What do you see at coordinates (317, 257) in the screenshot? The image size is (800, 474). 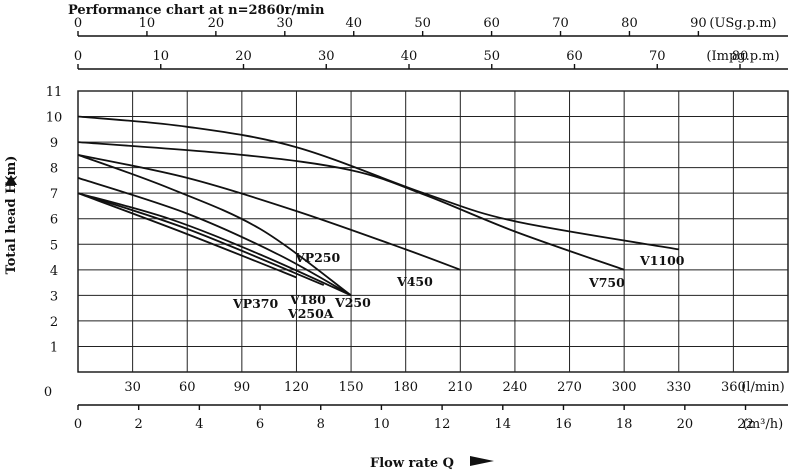 I see `curve-label-vp250: VP250` at bounding box center [317, 257].